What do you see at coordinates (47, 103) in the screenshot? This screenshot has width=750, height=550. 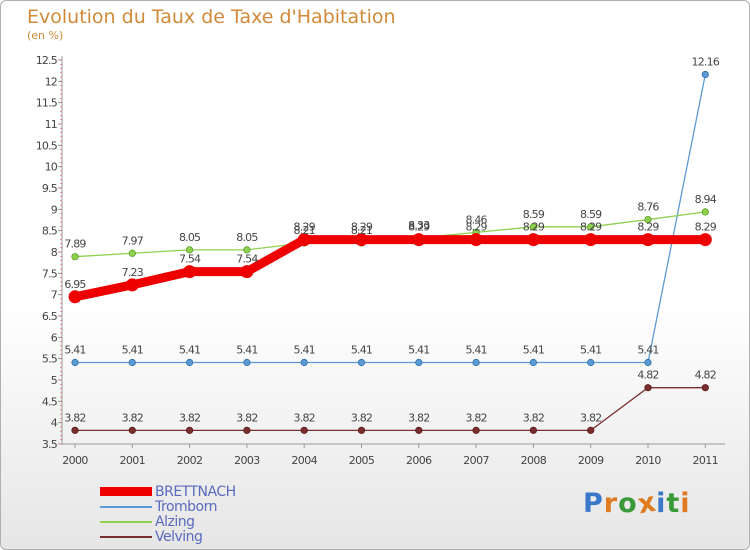 I see `y-tick-label: 11.5` at bounding box center [47, 103].